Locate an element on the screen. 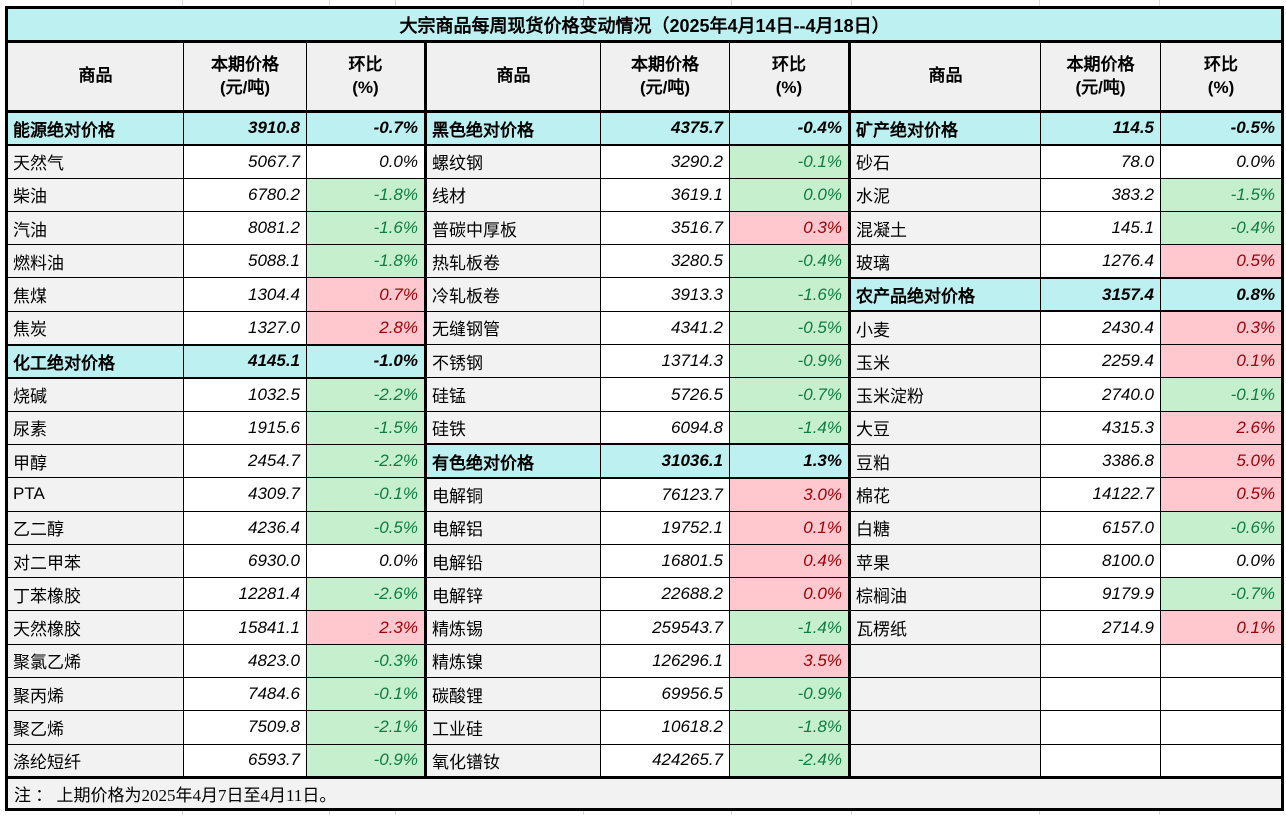 This screenshot has width=1286, height=820. commodity-cell: 精炼锡 is located at coordinates (513, 627).